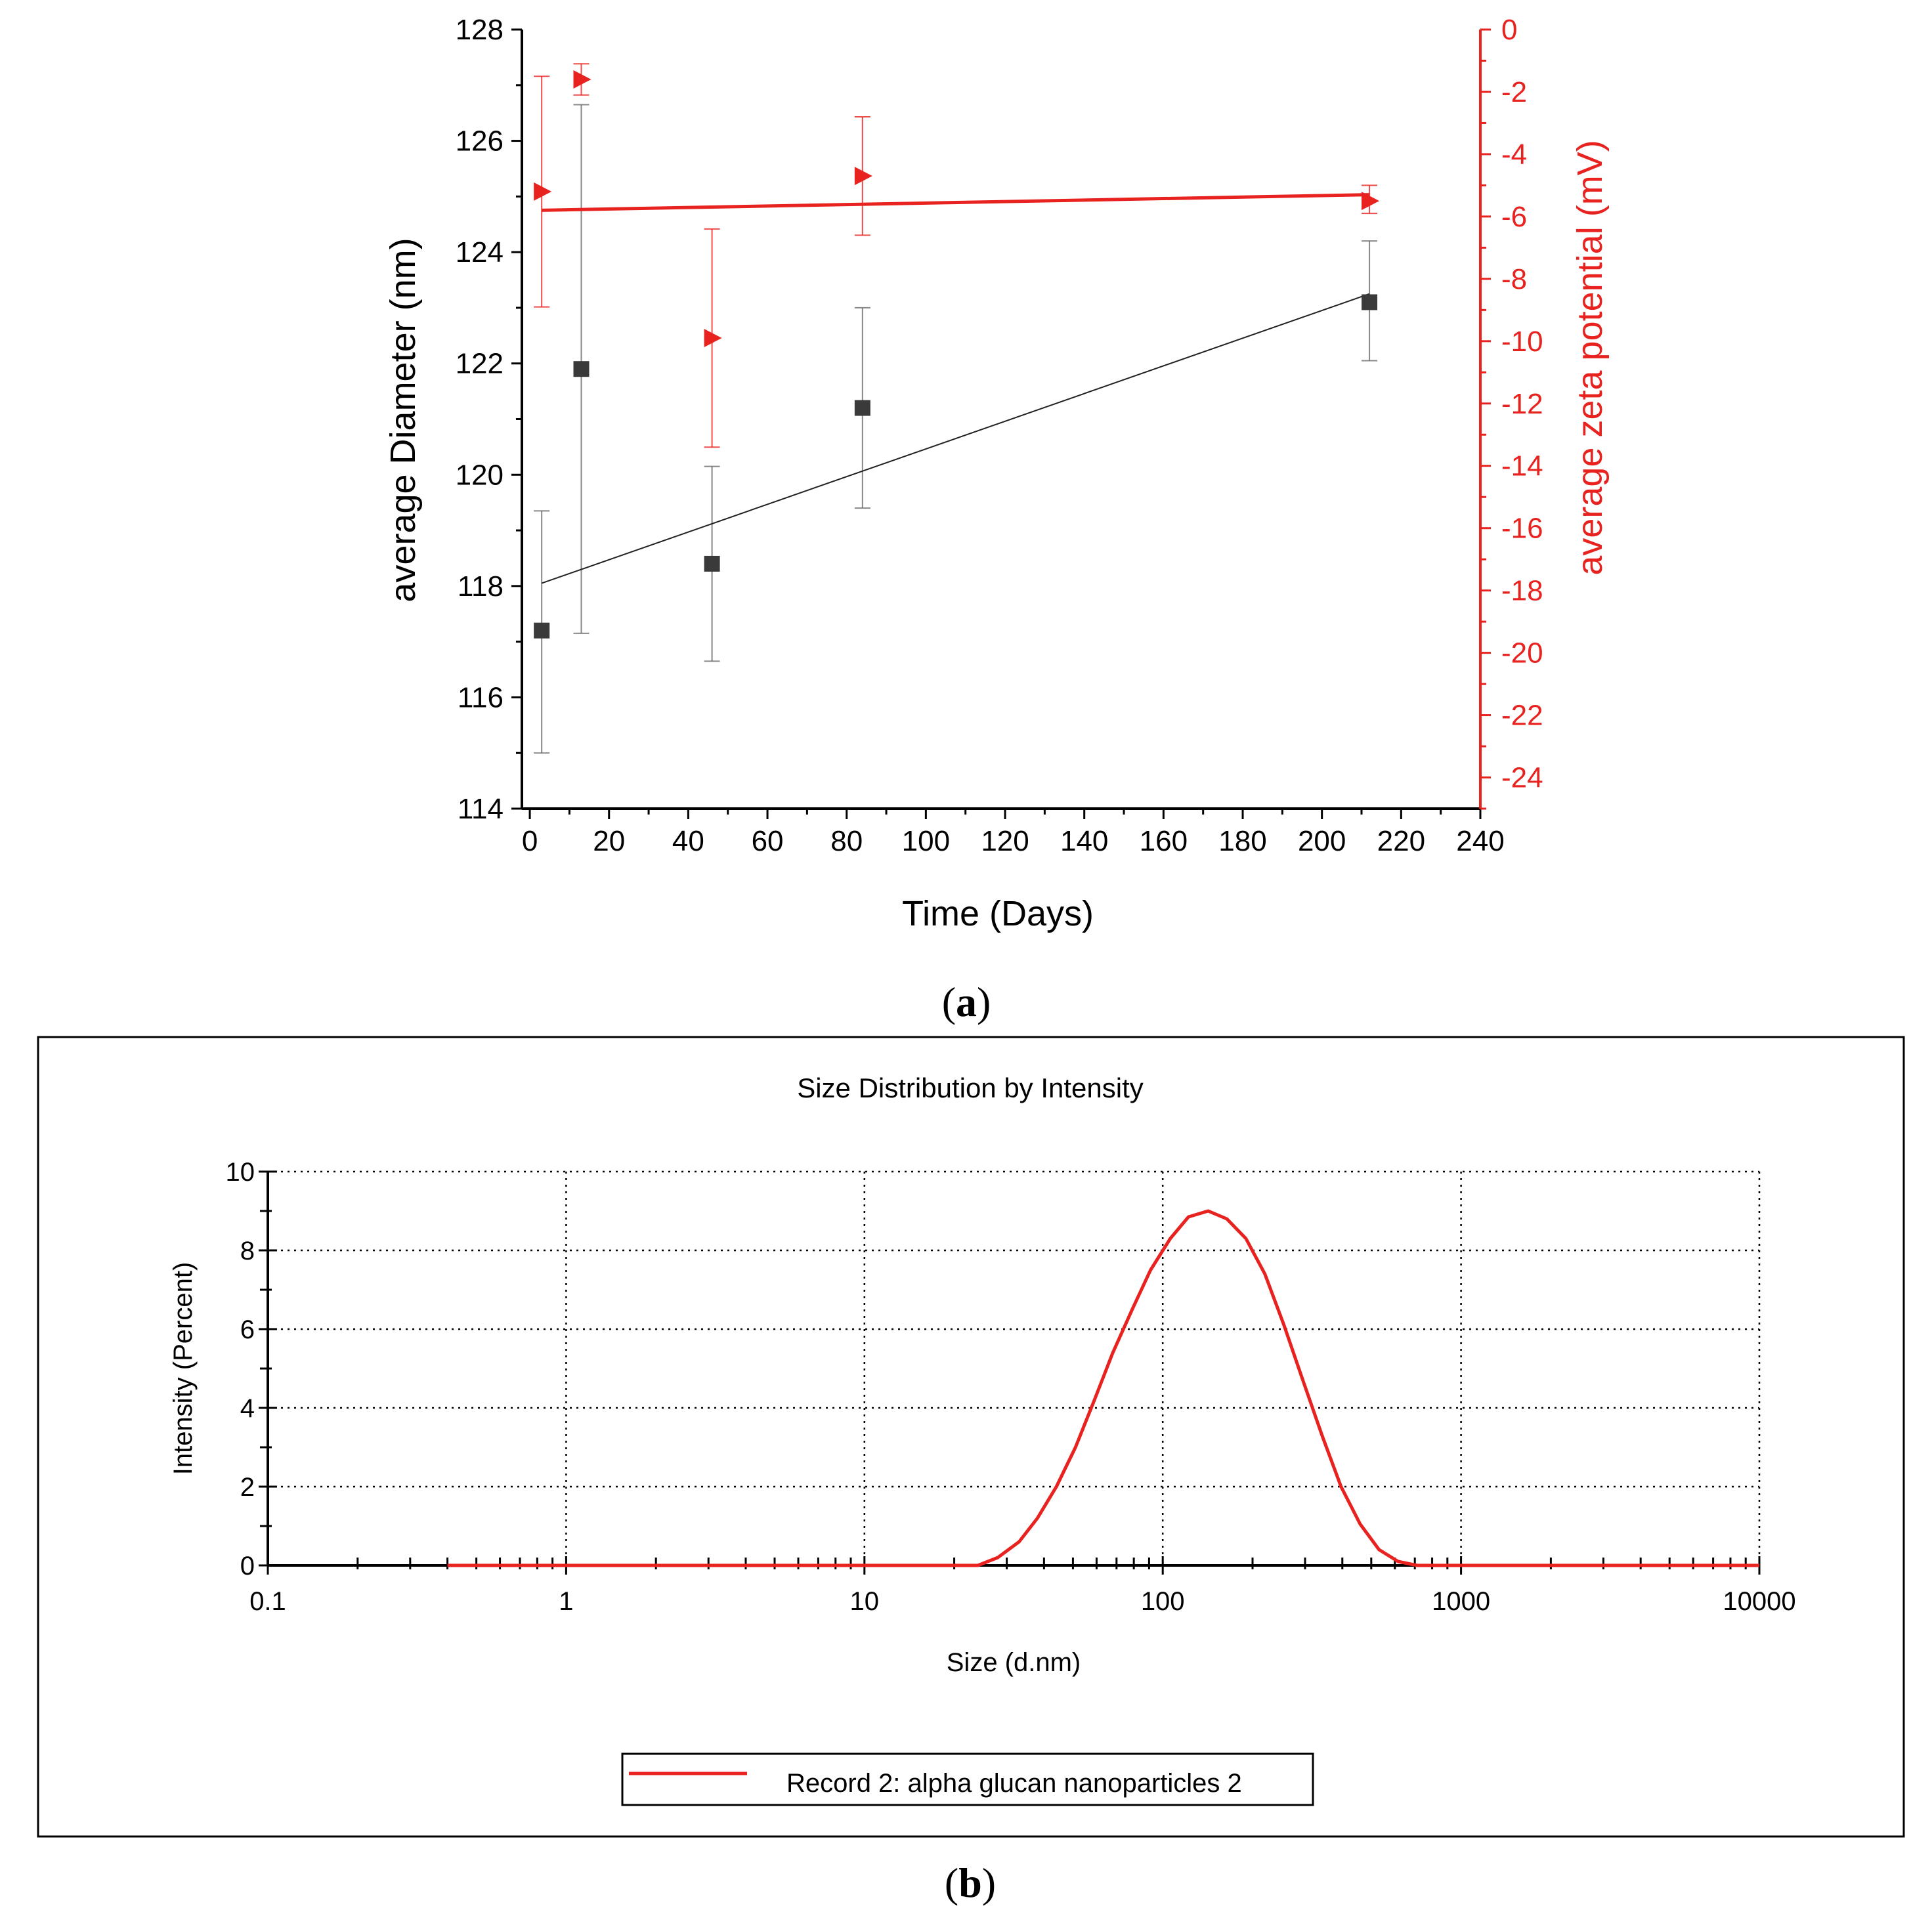 This screenshot has height=1910, width=1932. What do you see at coordinates (489, 420) in the screenshot?
I see `left-y-axis-ticks: 114 116 118 120 122 124 126 128` at bounding box center [489, 420].